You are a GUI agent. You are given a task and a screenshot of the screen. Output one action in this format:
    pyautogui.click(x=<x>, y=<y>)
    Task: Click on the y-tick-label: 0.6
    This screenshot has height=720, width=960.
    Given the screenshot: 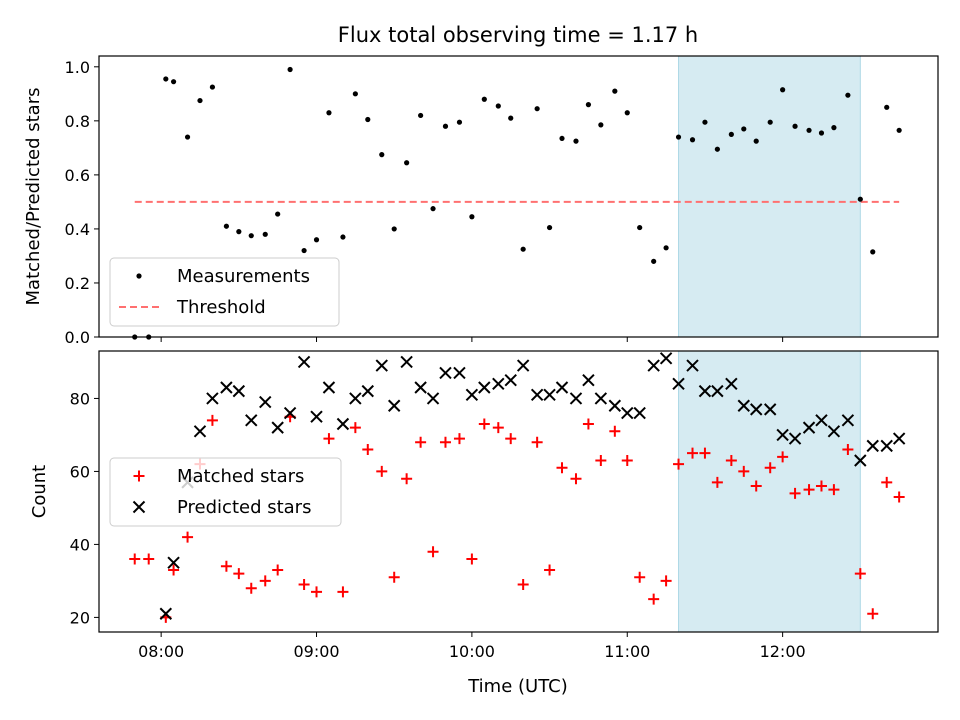 What is the action you would take?
    pyautogui.click(x=77, y=175)
    